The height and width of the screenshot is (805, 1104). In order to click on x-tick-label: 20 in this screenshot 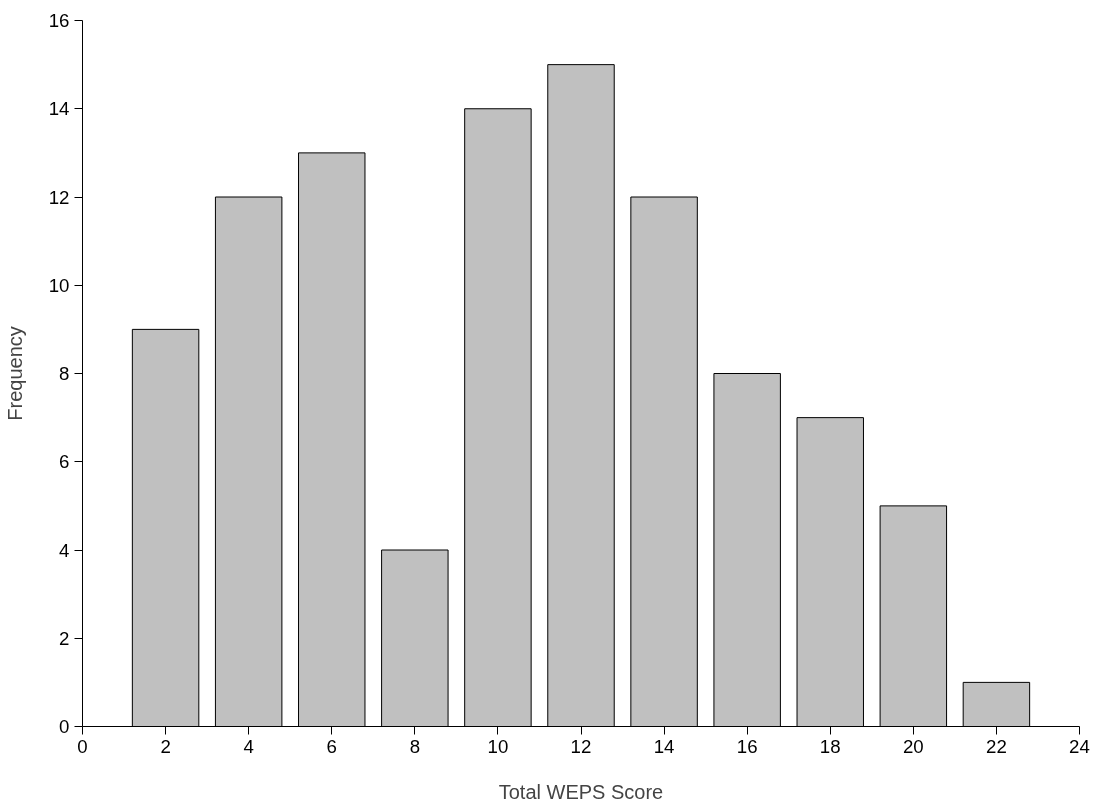, I will do `click(913, 746)`.